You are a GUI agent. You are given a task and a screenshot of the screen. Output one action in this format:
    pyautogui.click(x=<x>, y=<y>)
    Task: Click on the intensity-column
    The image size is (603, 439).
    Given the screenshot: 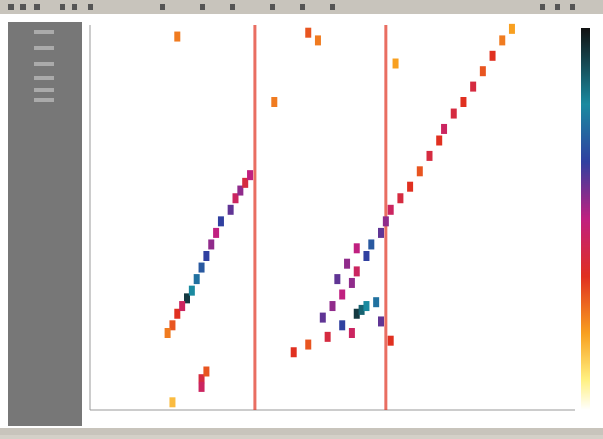 What is the action you would take?
    pyautogui.click(x=255, y=217)
    